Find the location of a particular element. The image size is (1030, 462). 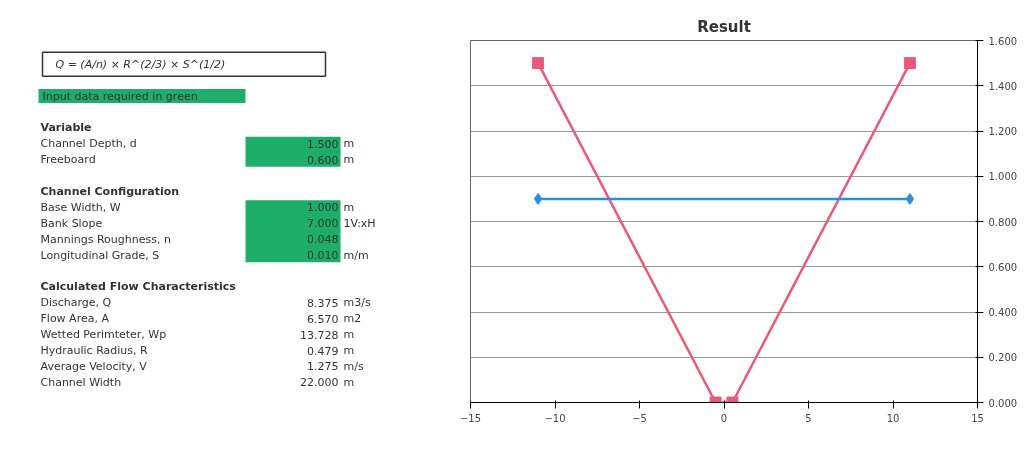

x-tick-label: 5 is located at coordinates (808, 418).